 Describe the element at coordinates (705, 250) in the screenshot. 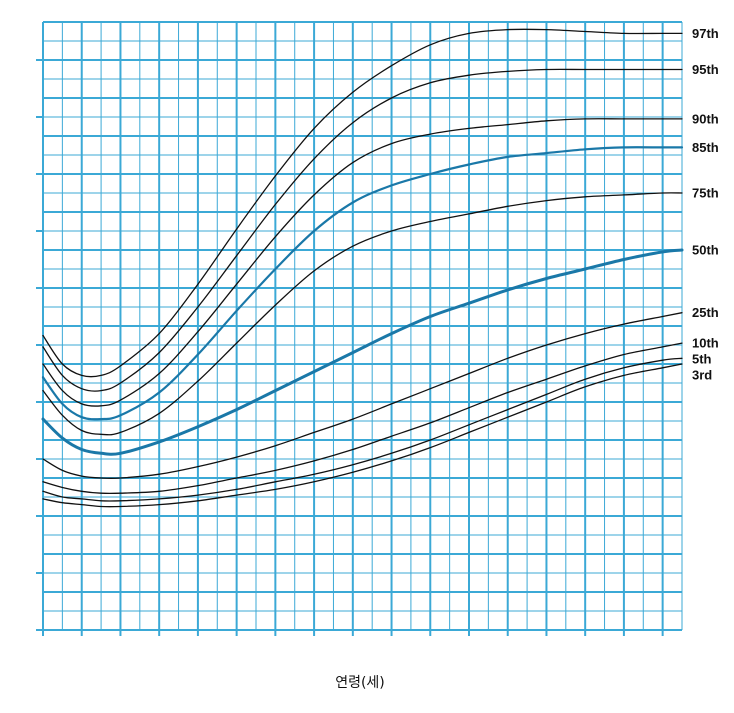

I see `percentile-label-50th: 50th` at that location.